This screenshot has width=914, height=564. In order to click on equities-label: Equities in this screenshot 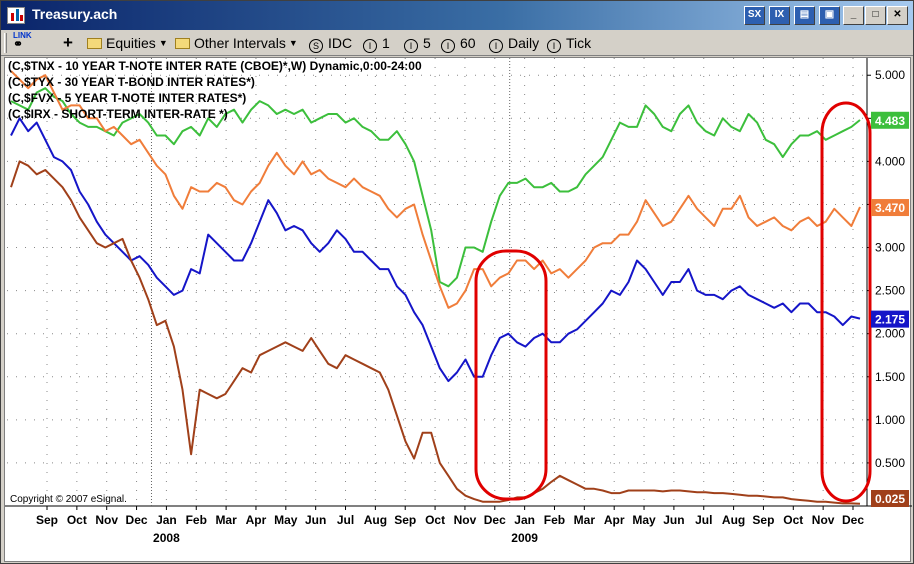, I will do `click(131, 43)`.